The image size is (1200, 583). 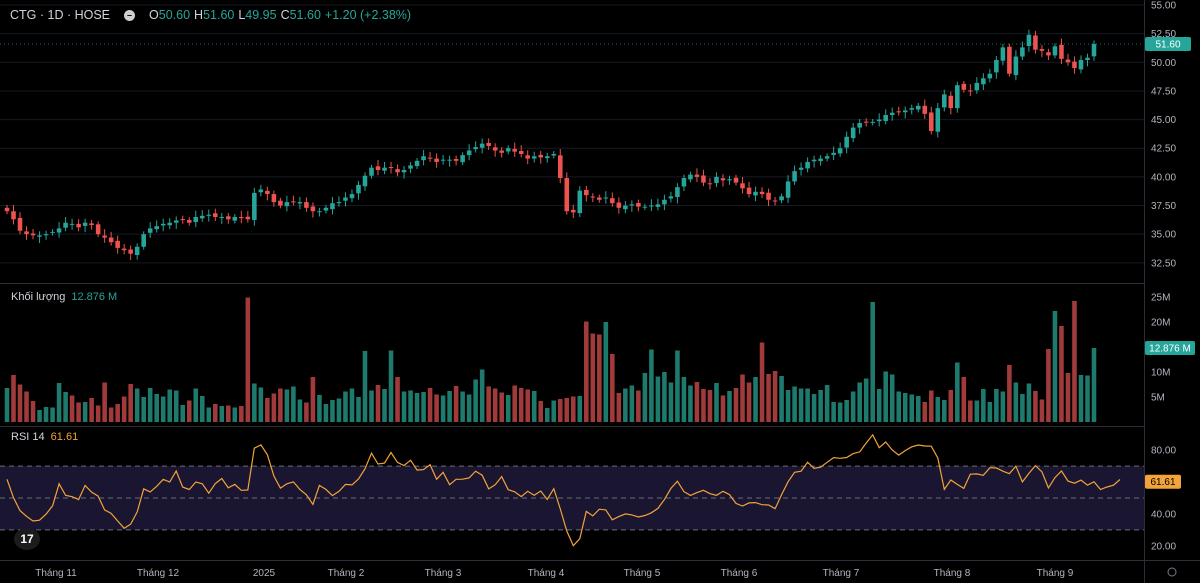 I want to click on close-label: C, so click(x=285, y=15).